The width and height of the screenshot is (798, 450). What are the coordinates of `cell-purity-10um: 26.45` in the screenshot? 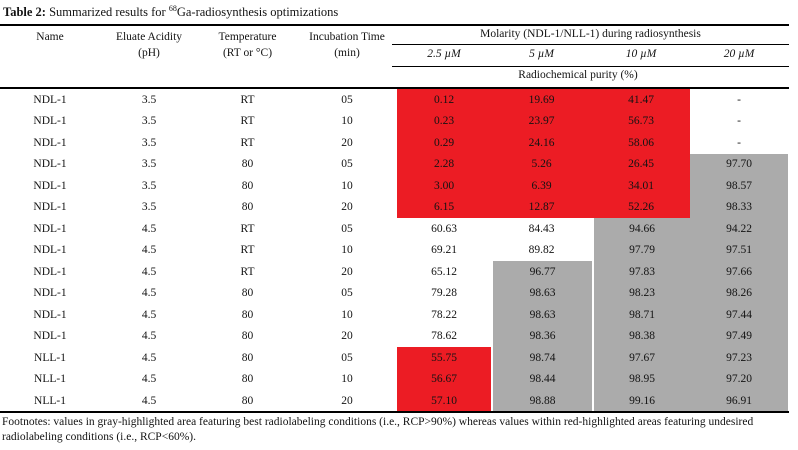 It's located at (641, 164).